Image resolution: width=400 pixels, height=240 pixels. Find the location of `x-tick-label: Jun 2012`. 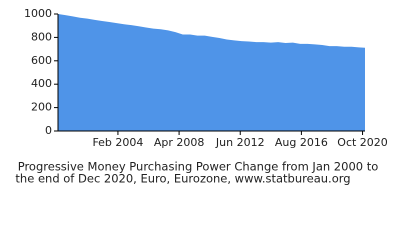

x-tick-label: Jun 2012 is located at coordinates (240, 142).